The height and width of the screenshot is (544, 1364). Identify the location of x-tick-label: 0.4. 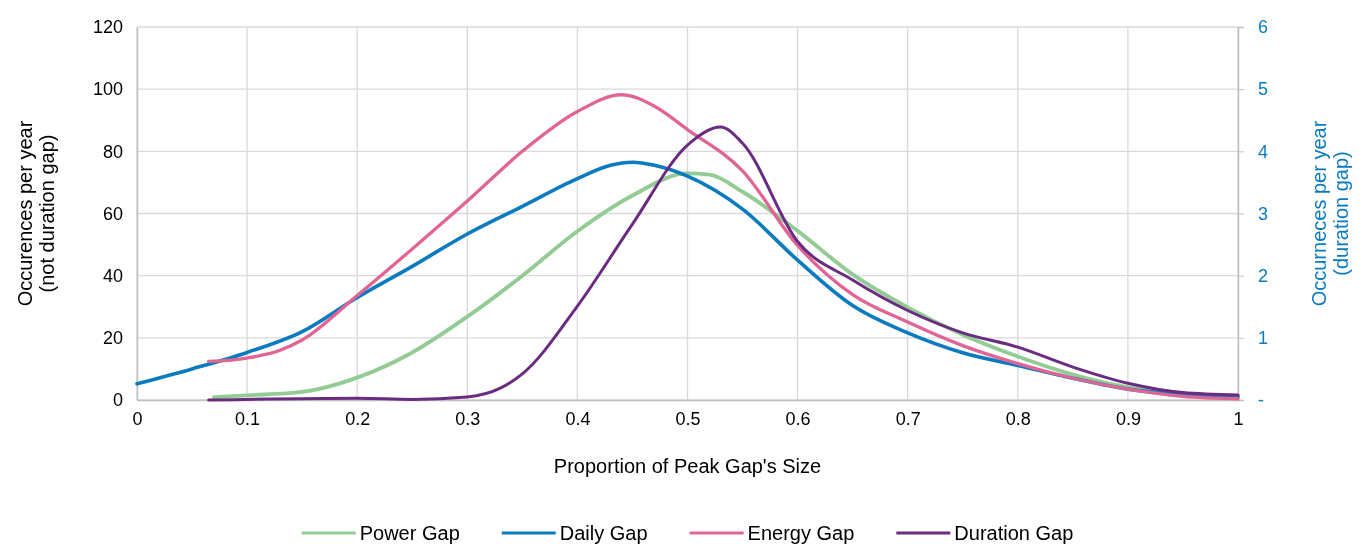
(578, 418).